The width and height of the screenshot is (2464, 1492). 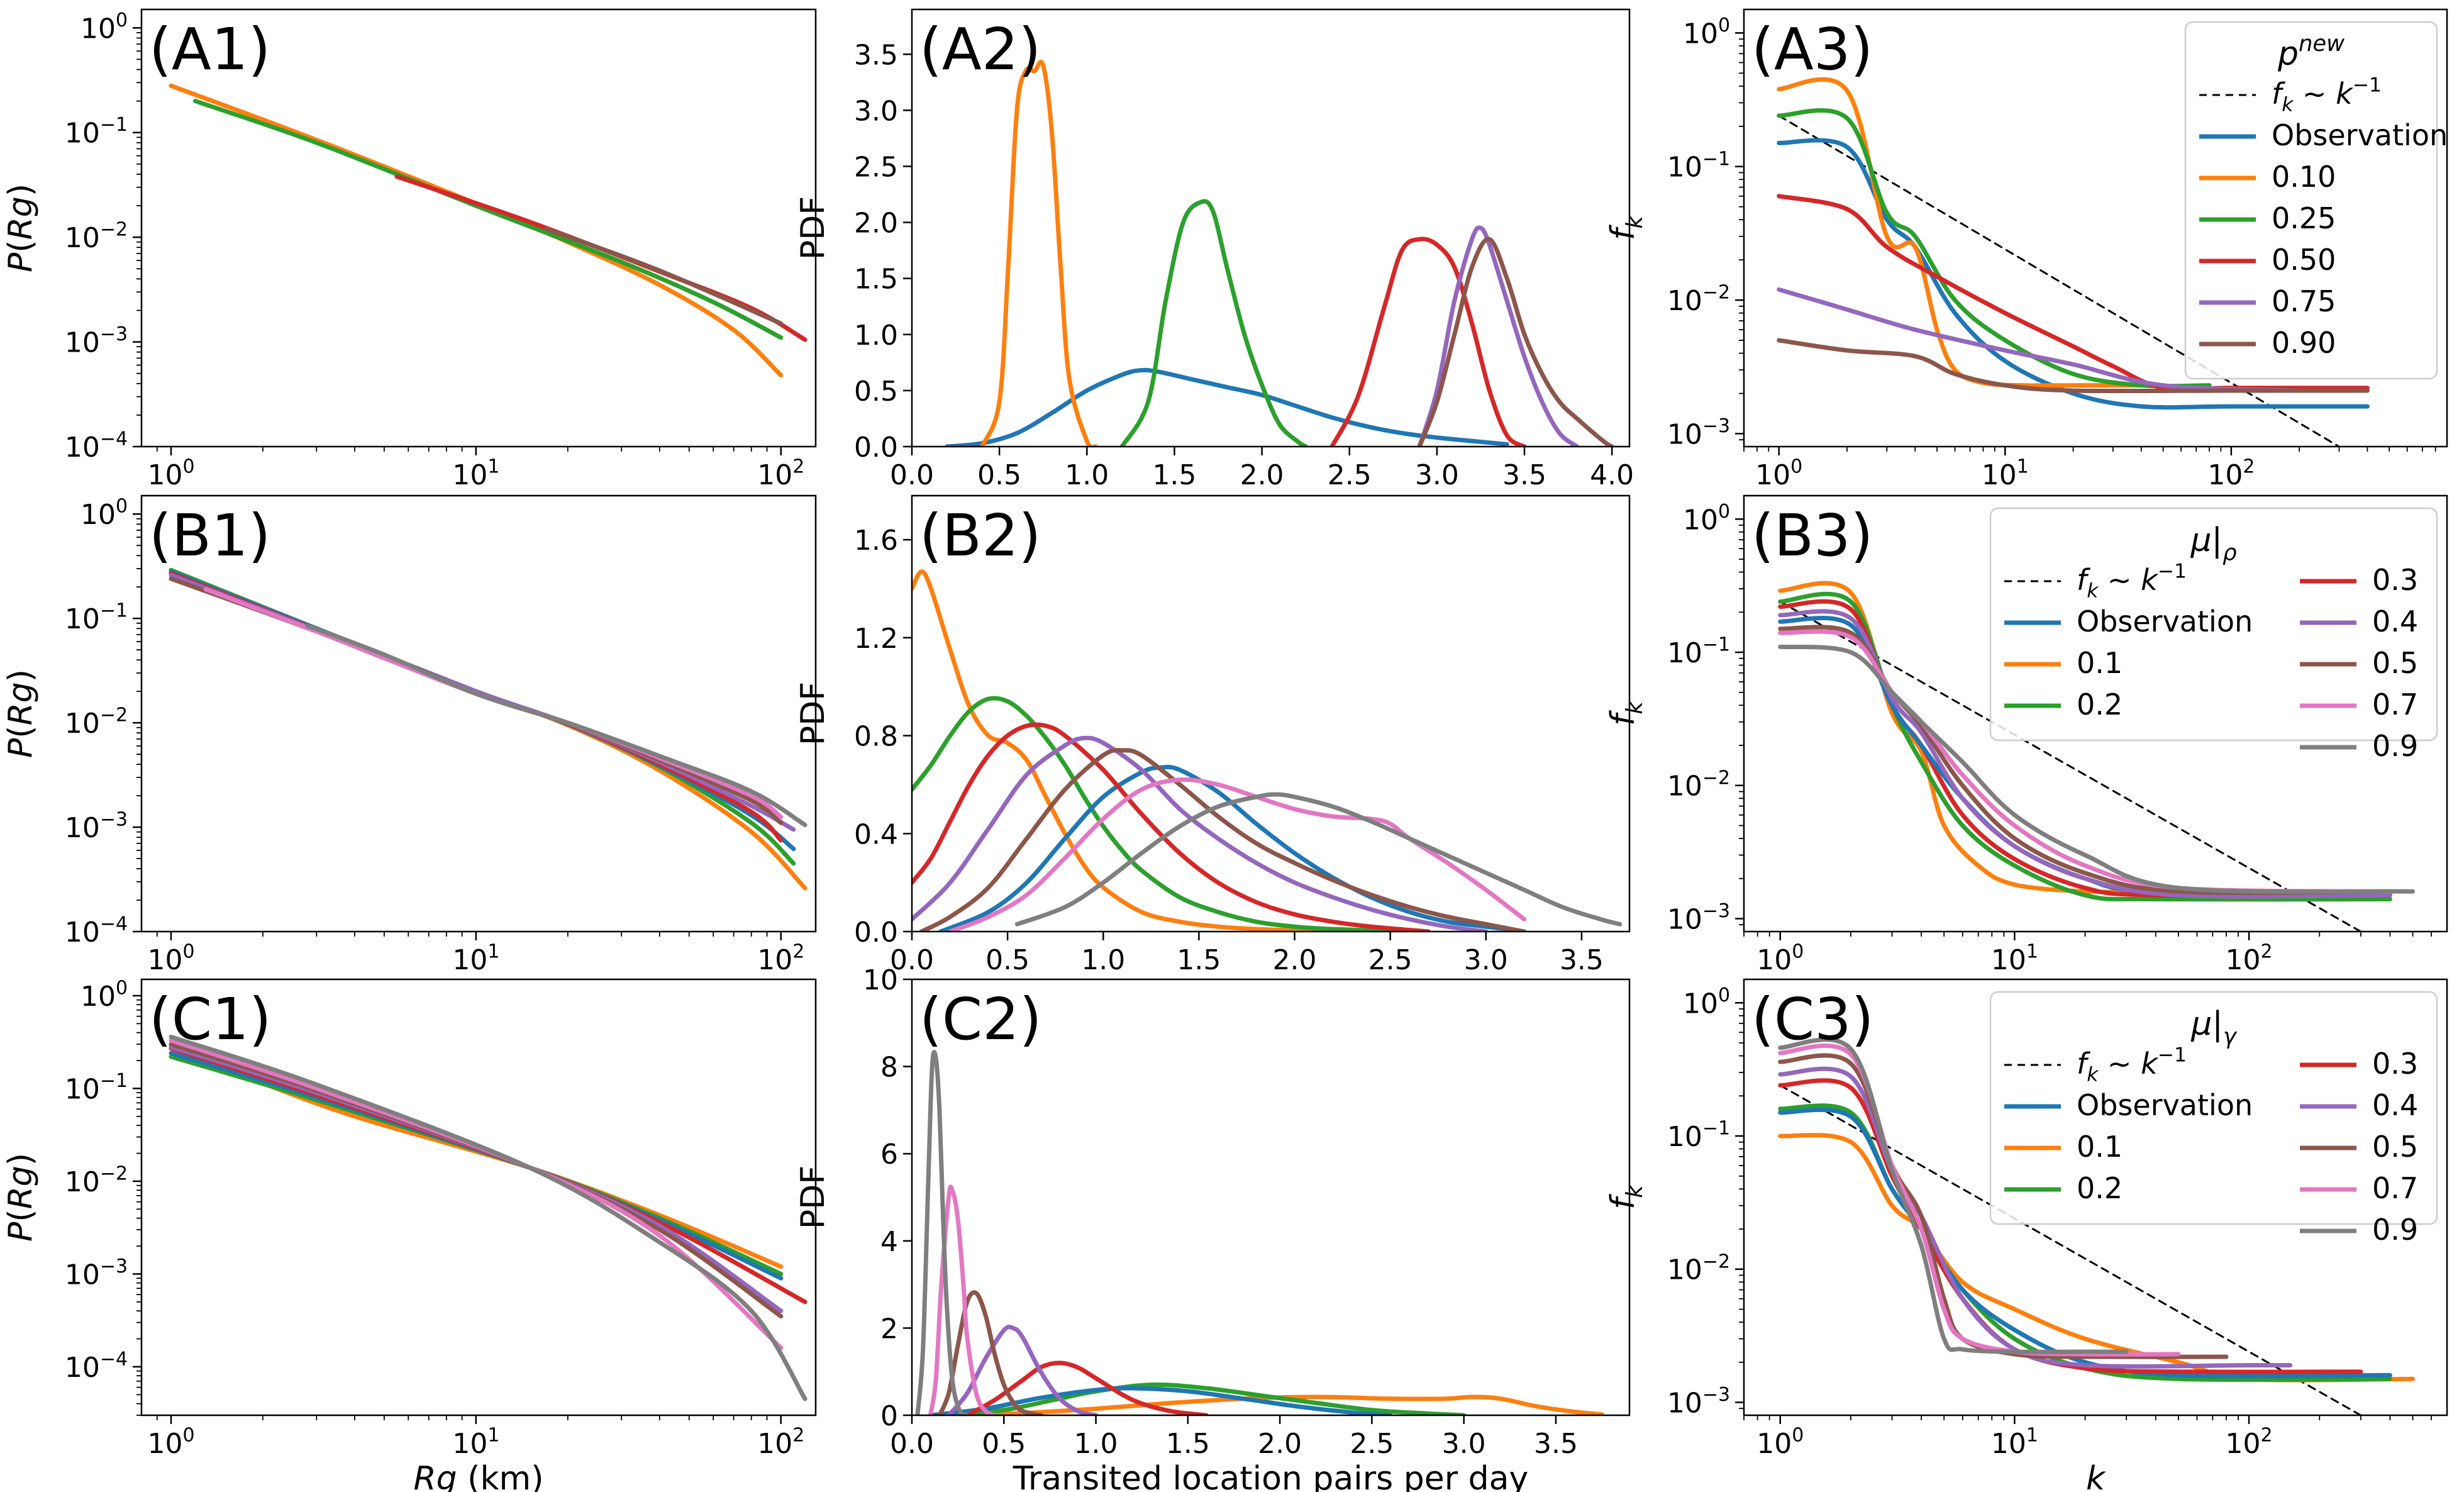 I want to click on panel-label: (B1), so click(x=209, y=535).